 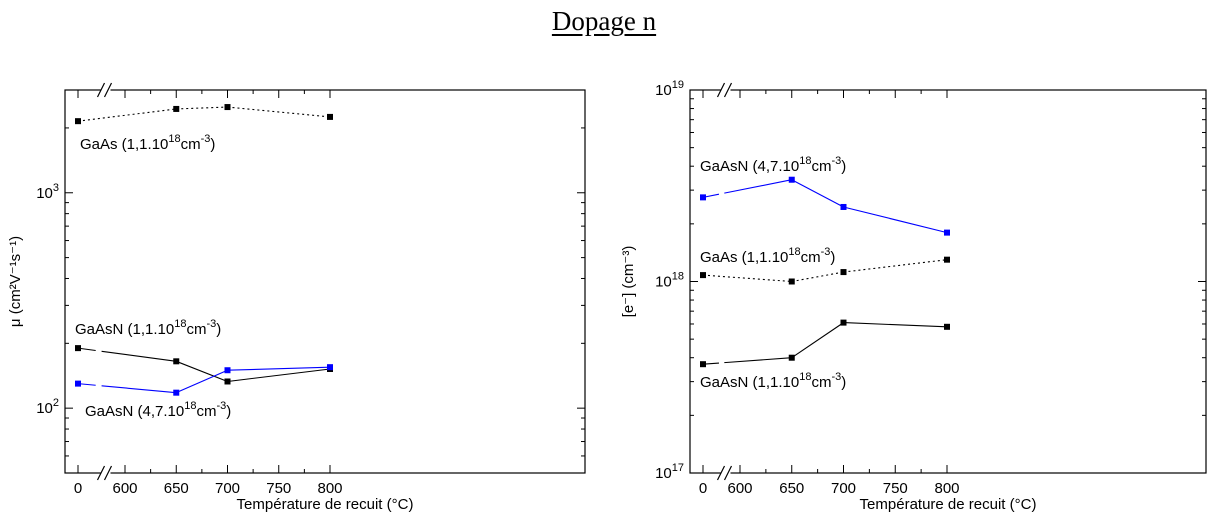 I want to click on y-tick-label: 10¹⁷, so click(x=669, y=472).